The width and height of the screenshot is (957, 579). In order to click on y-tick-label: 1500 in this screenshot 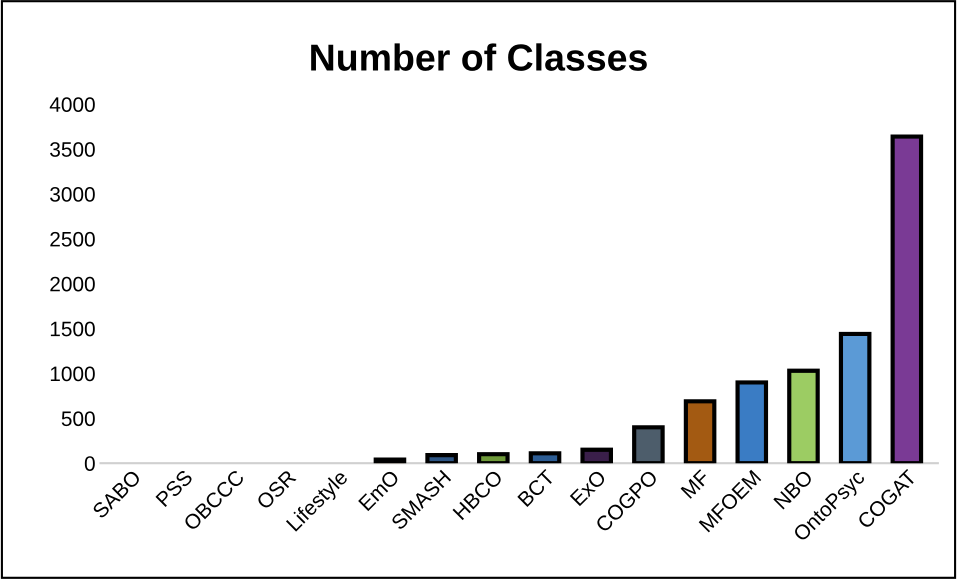, I will do `click(72, 329)`.